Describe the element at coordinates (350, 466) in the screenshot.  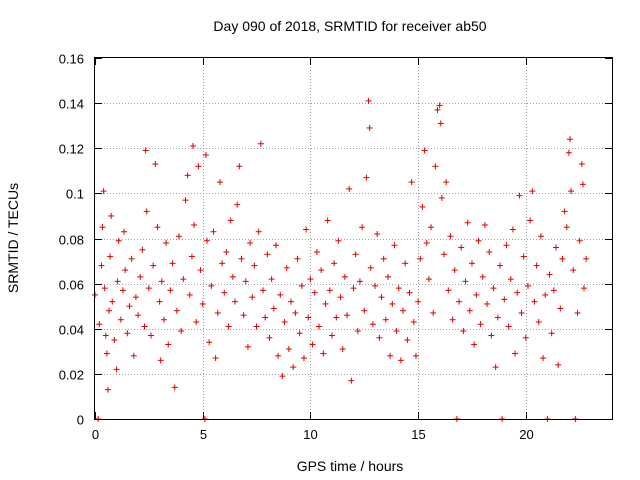
I see `x-axis-label: GPS time / hours` at that location.